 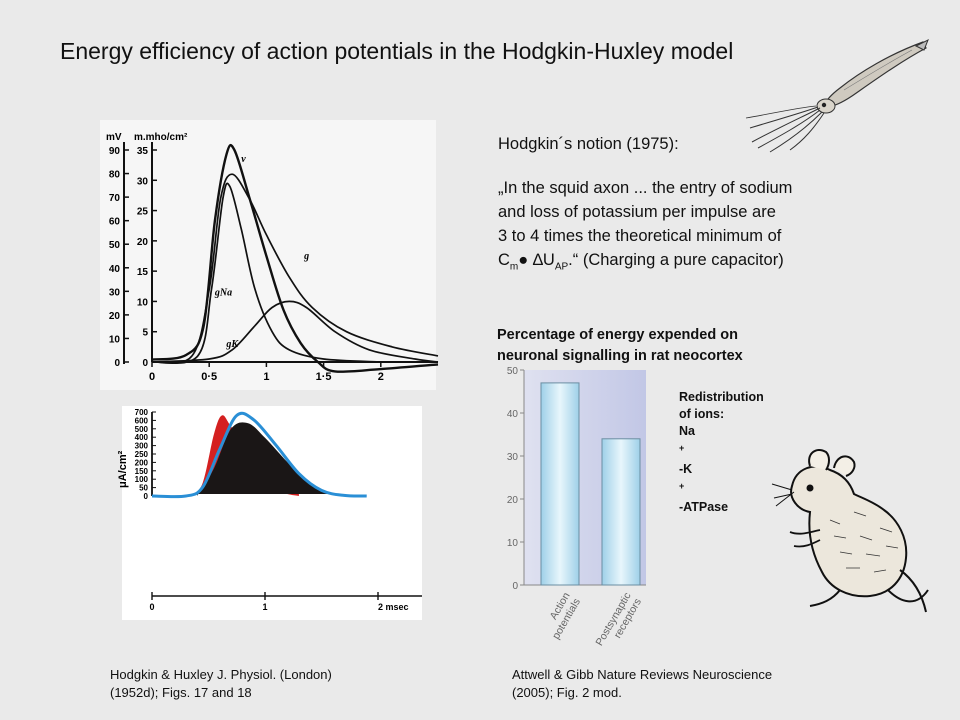 I want to click on current-tick-label: 200, so click(x=142, y=462).